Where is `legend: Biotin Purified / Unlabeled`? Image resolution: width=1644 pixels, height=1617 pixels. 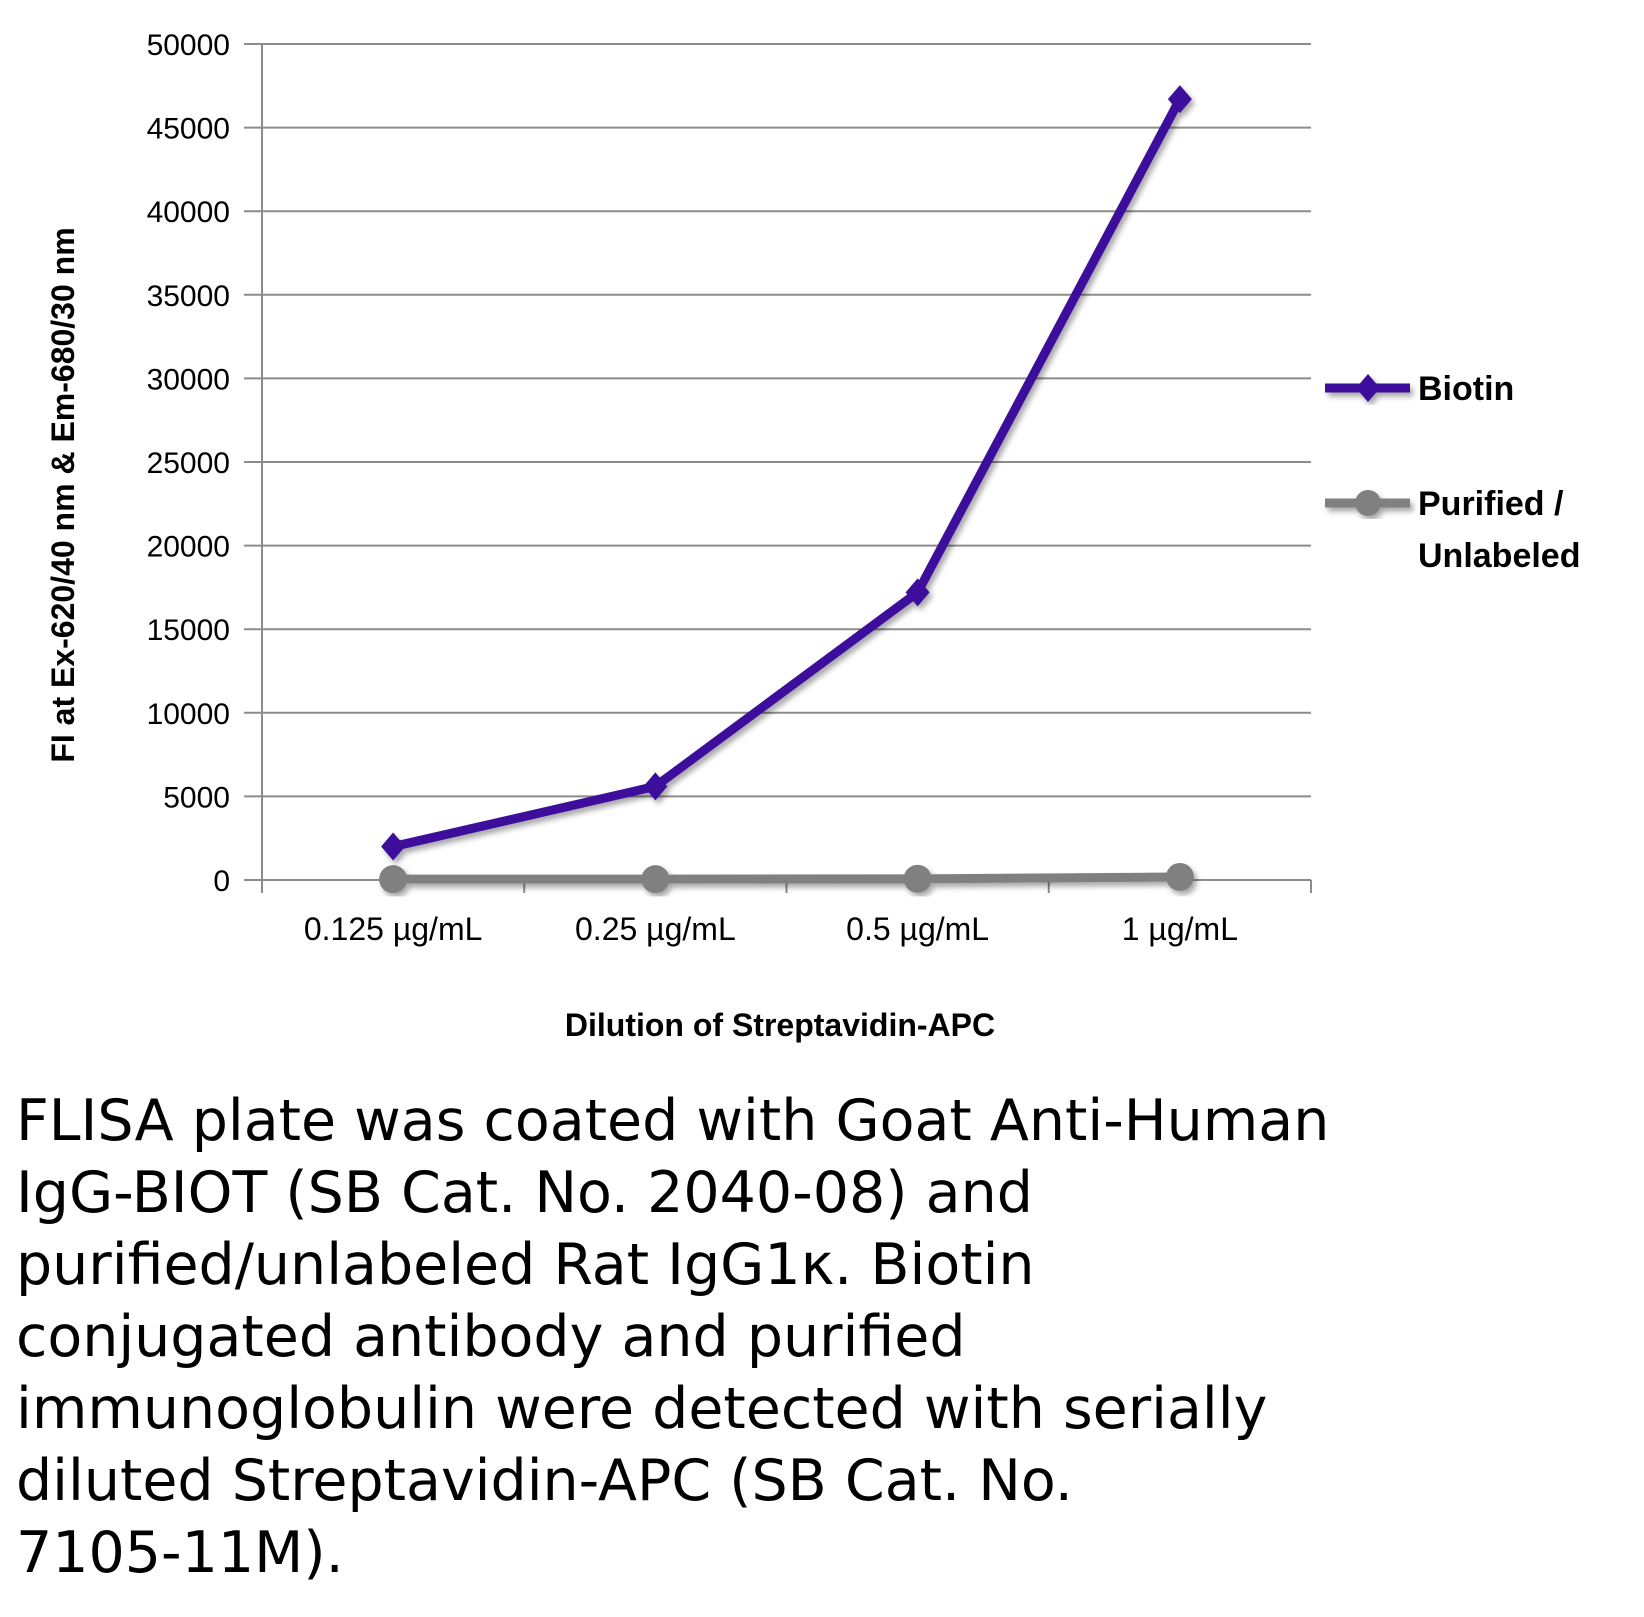
legend: Biotin Purified / Unlabeled is located at coordinates (1452, 472).